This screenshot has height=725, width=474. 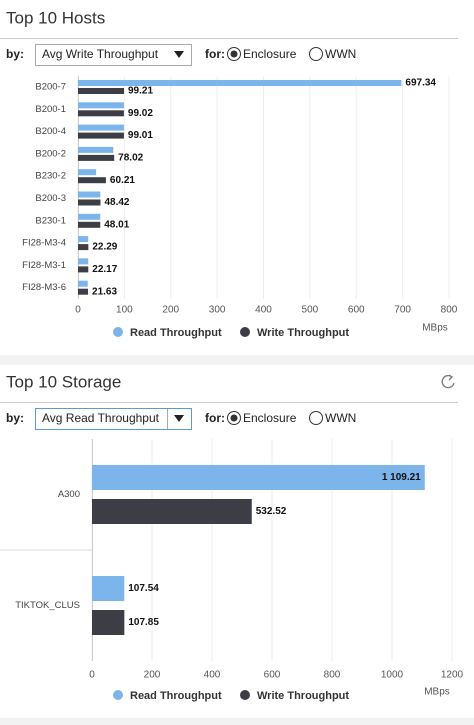 I want to click on category-label: TIKTOK_CLUS, so click(x=47, y=605).